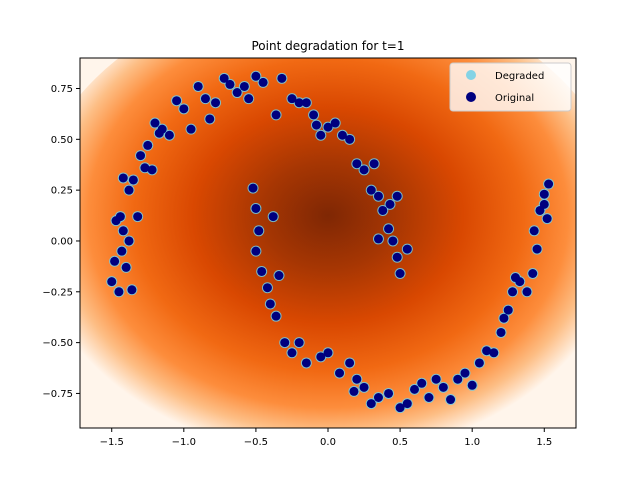  Describe the element at coordinates (471, 97) in the screenshot. I see `legend-original-marker` at that location.